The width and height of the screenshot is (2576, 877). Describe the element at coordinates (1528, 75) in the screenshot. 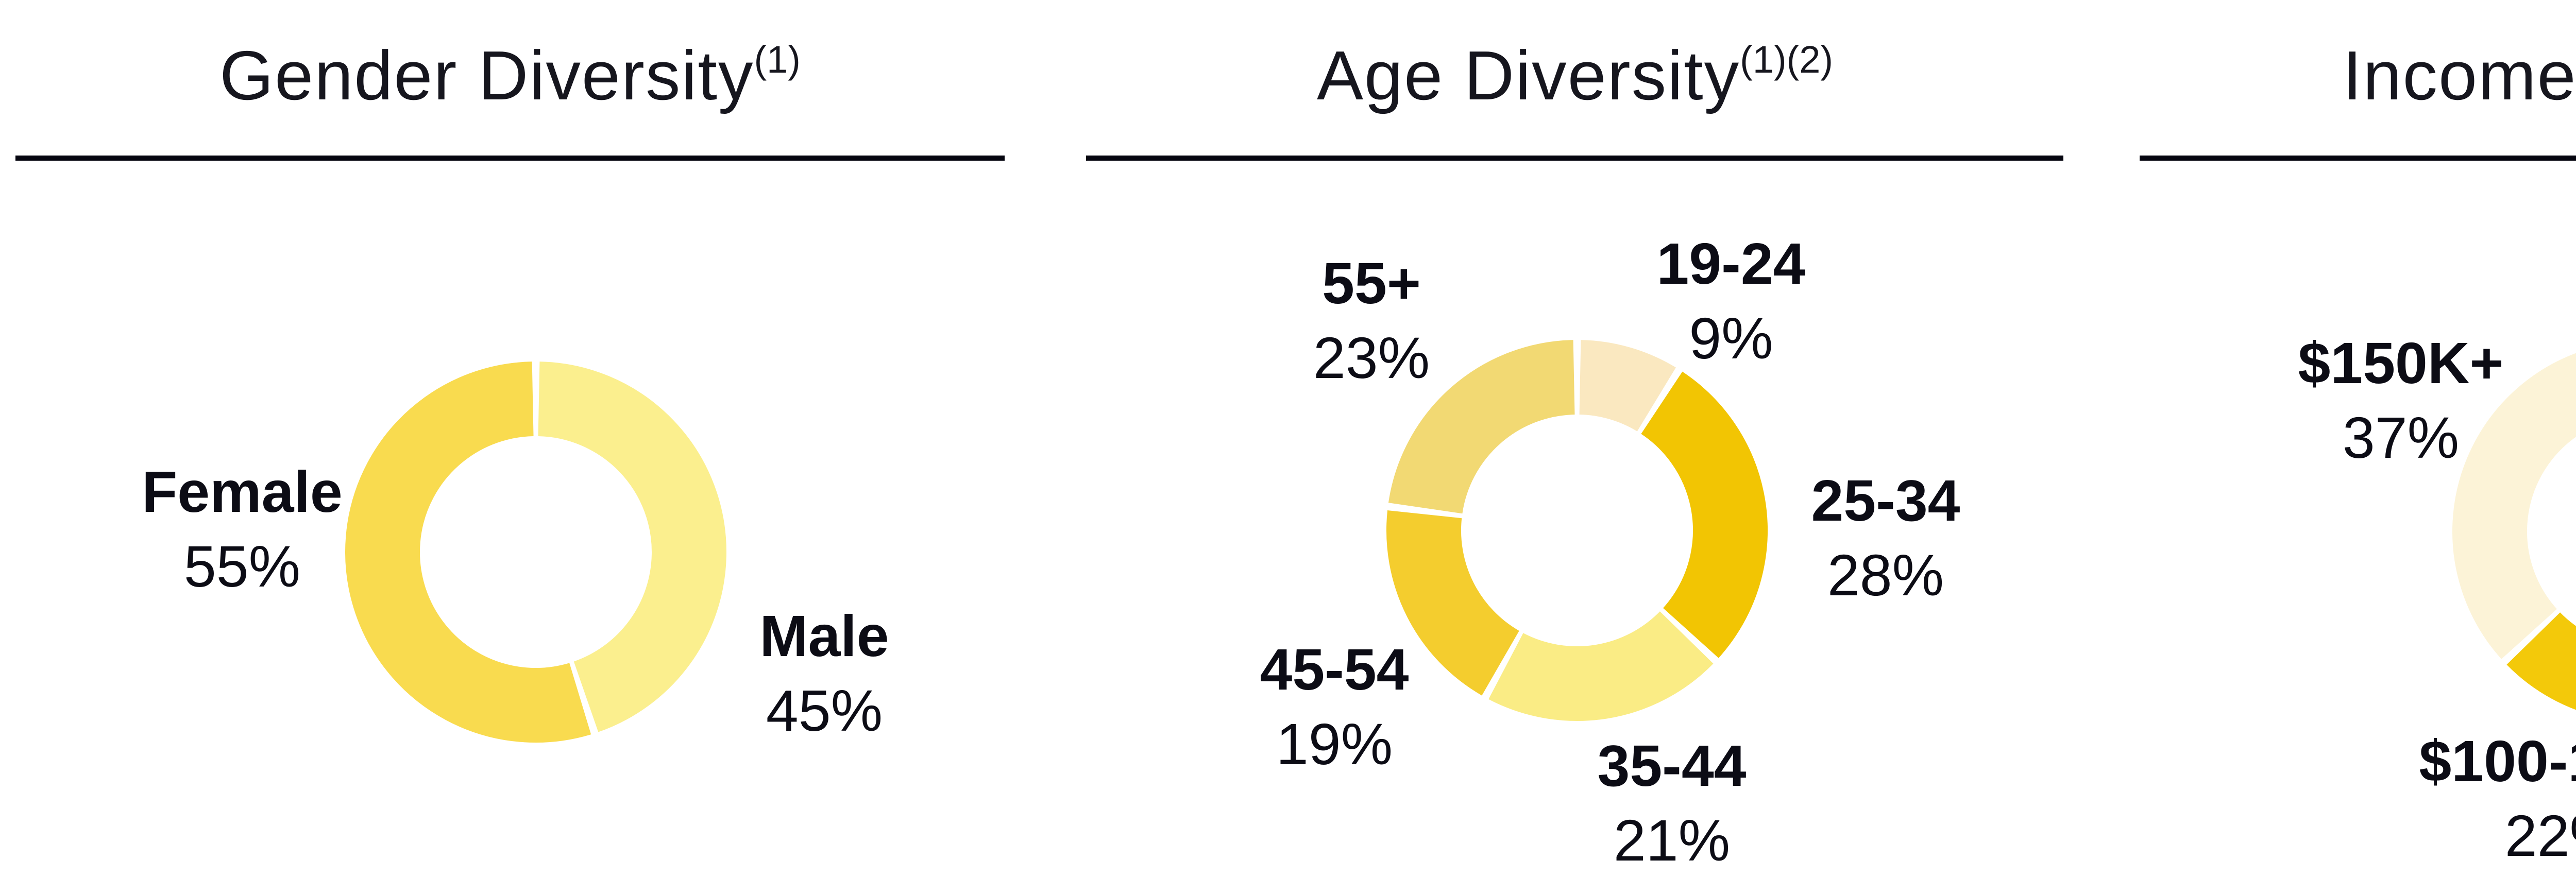

I see `panel-title-text: Age Diversity` at that location.